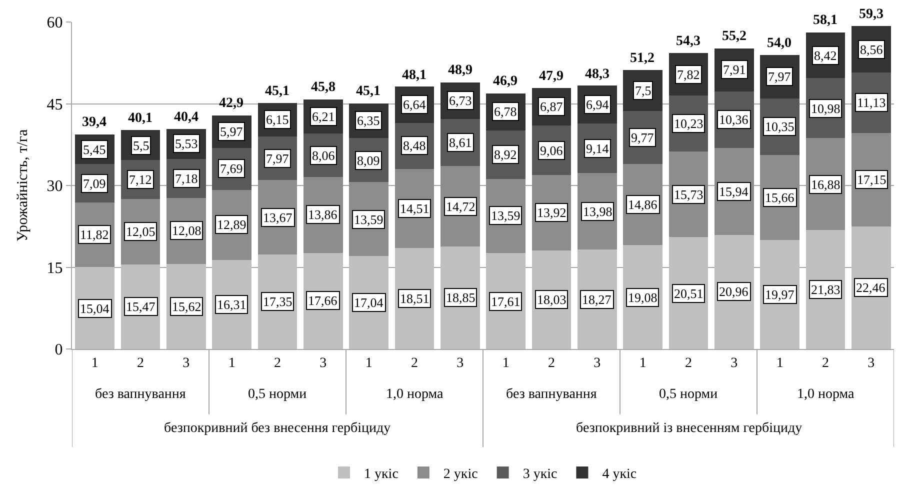  Describe the element at coordinates (779, 126) in the screenshot. I see `data-label: 10,35` at that location.